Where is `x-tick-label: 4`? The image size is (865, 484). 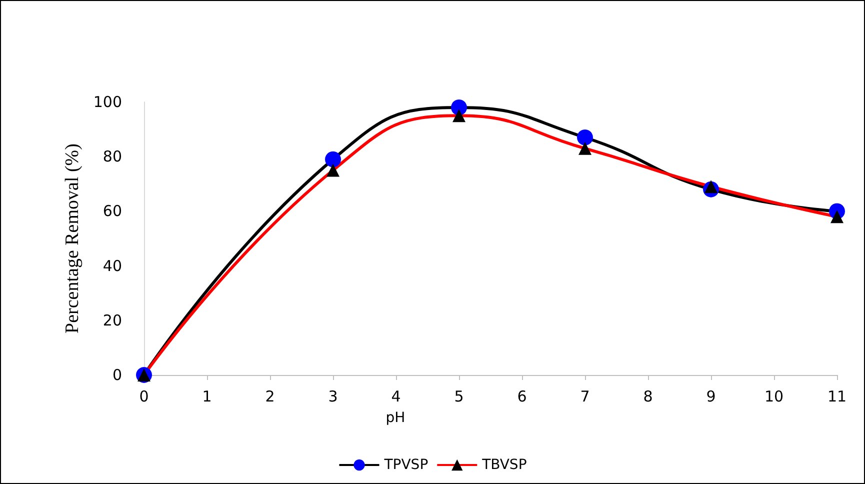 x-tick-label: 4 is located at coordinates (396, 397).